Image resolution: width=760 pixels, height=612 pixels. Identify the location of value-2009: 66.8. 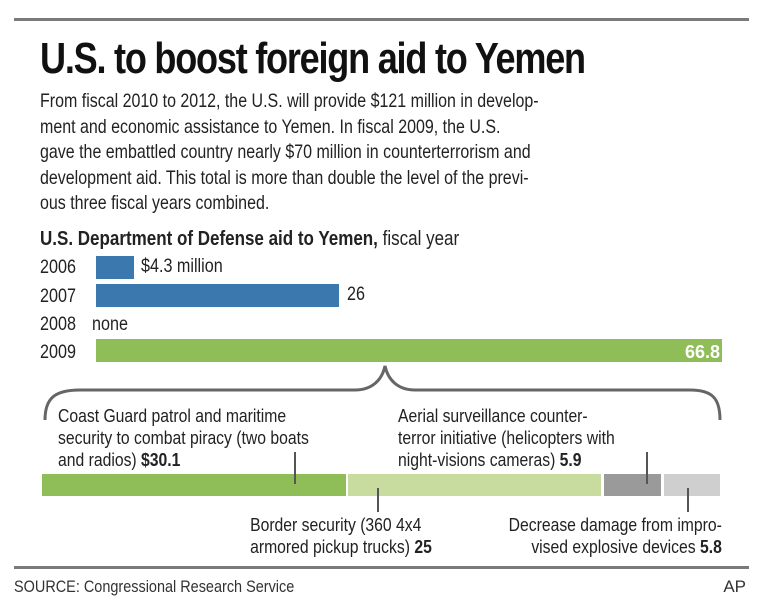
(702, 352).